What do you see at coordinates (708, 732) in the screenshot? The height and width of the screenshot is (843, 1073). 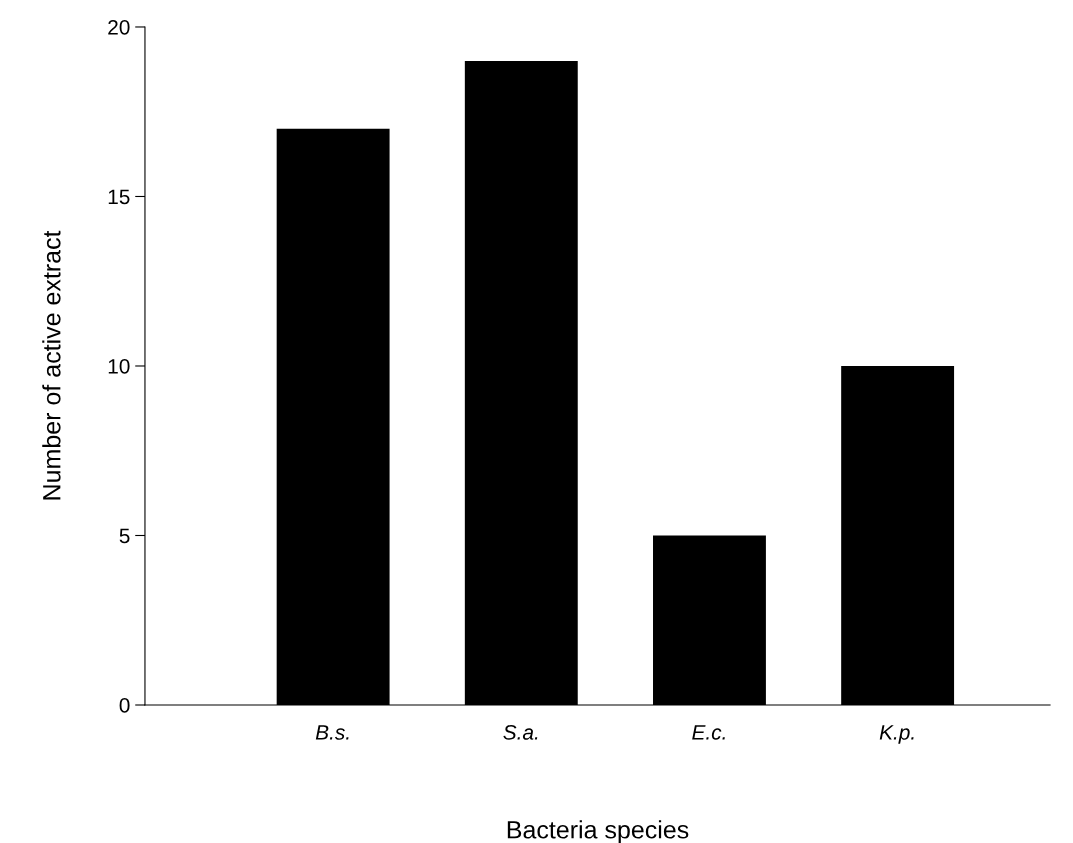 I see `x-tick-label: E.c.` at bounding box center [708, 732].